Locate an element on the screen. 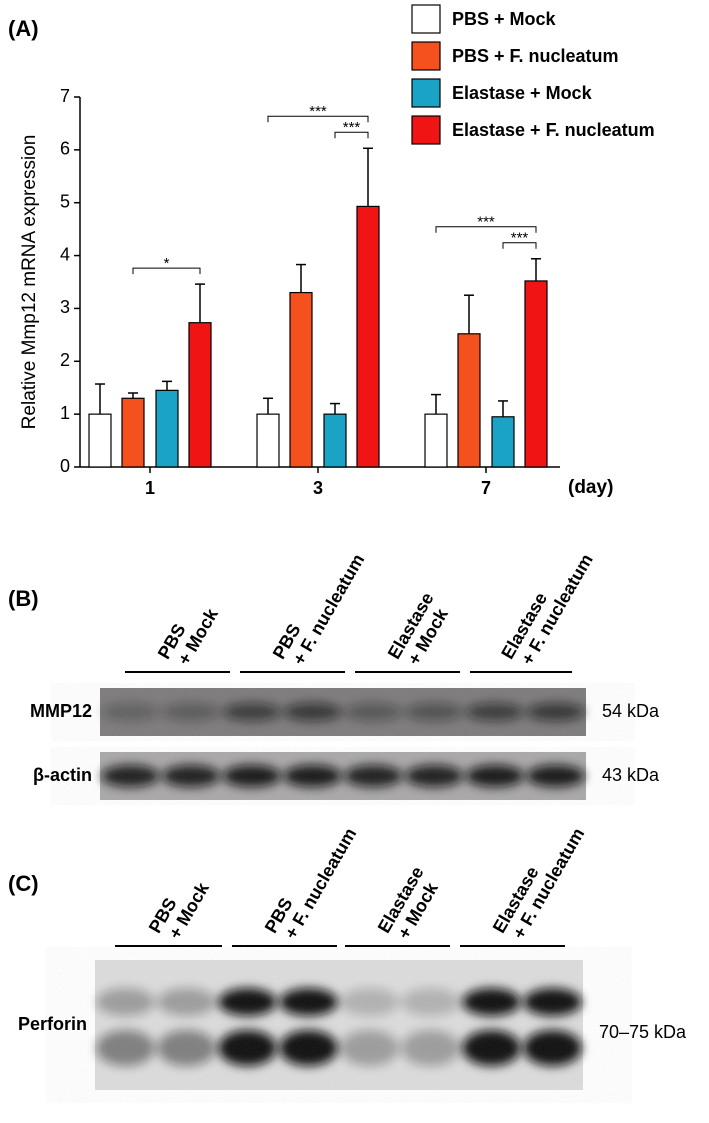 This screenshot has height=1123, width=709. x-axis-unit: (day) is located at coordinates (590, 487).